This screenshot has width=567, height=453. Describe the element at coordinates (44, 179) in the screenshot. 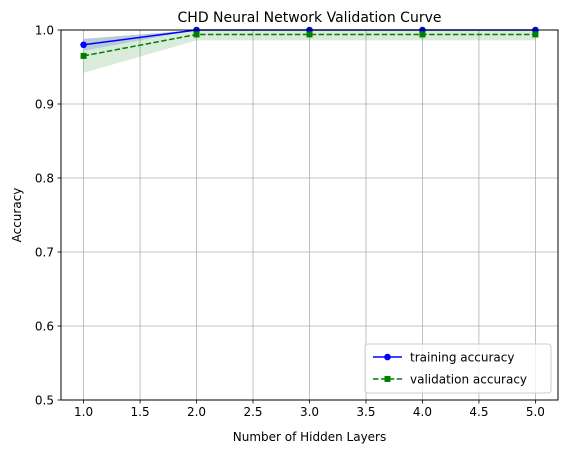

I see `y-tick-label: 0.8` at that location.